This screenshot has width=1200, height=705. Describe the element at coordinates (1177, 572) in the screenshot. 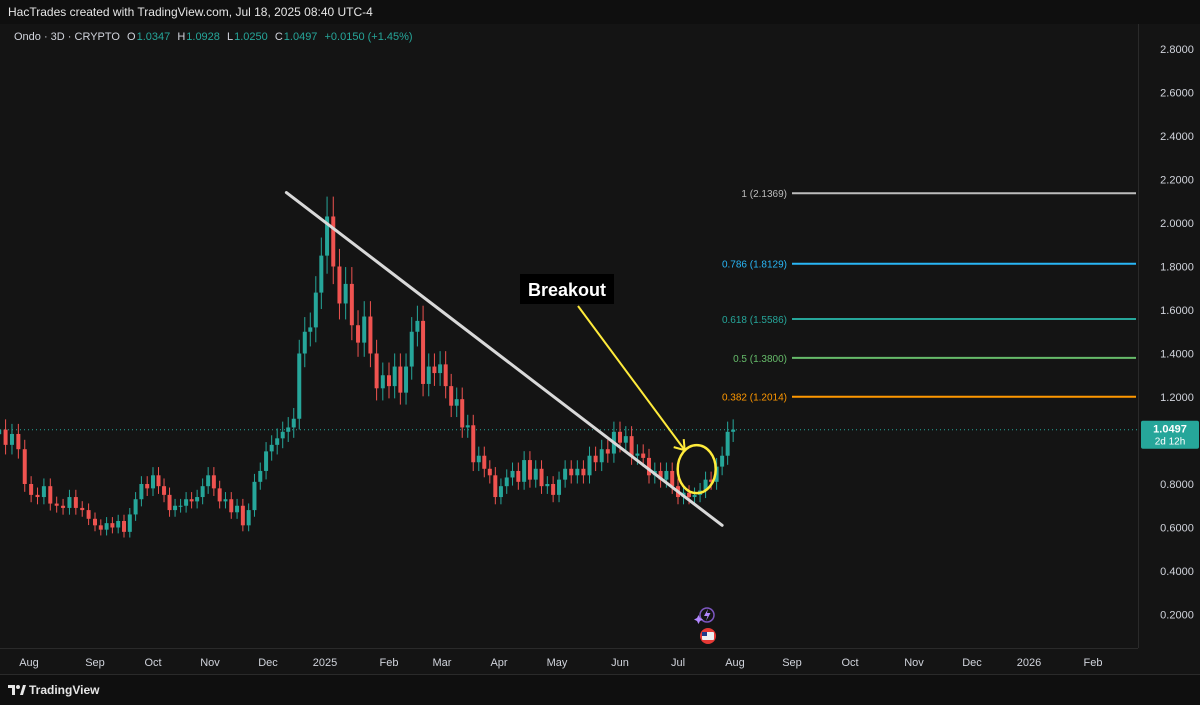

I see `price-tick-label: 0.4000` at that location.